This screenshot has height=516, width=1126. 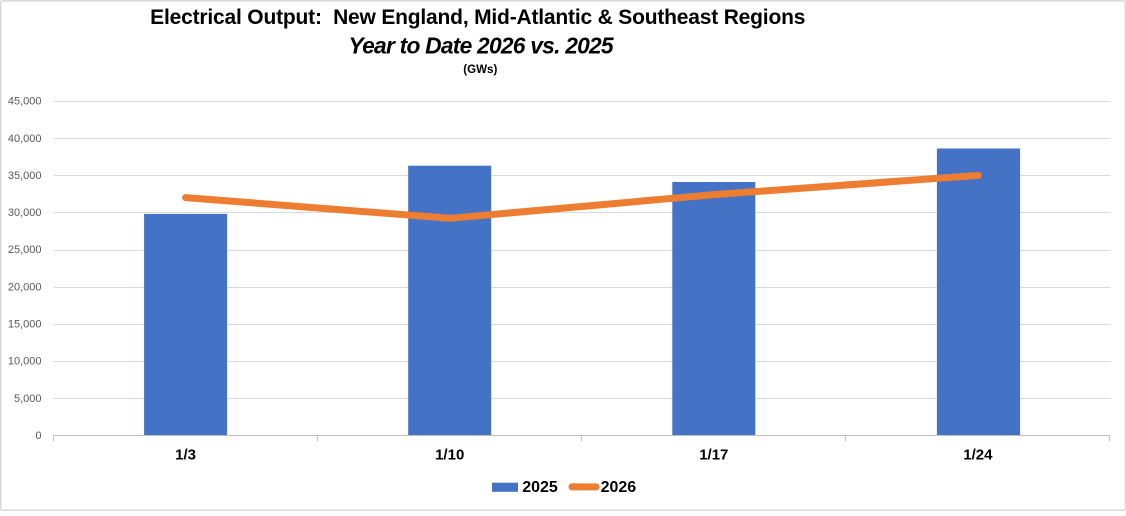 I want to click on svg-text: 35,000, so click(x=25, y=176).